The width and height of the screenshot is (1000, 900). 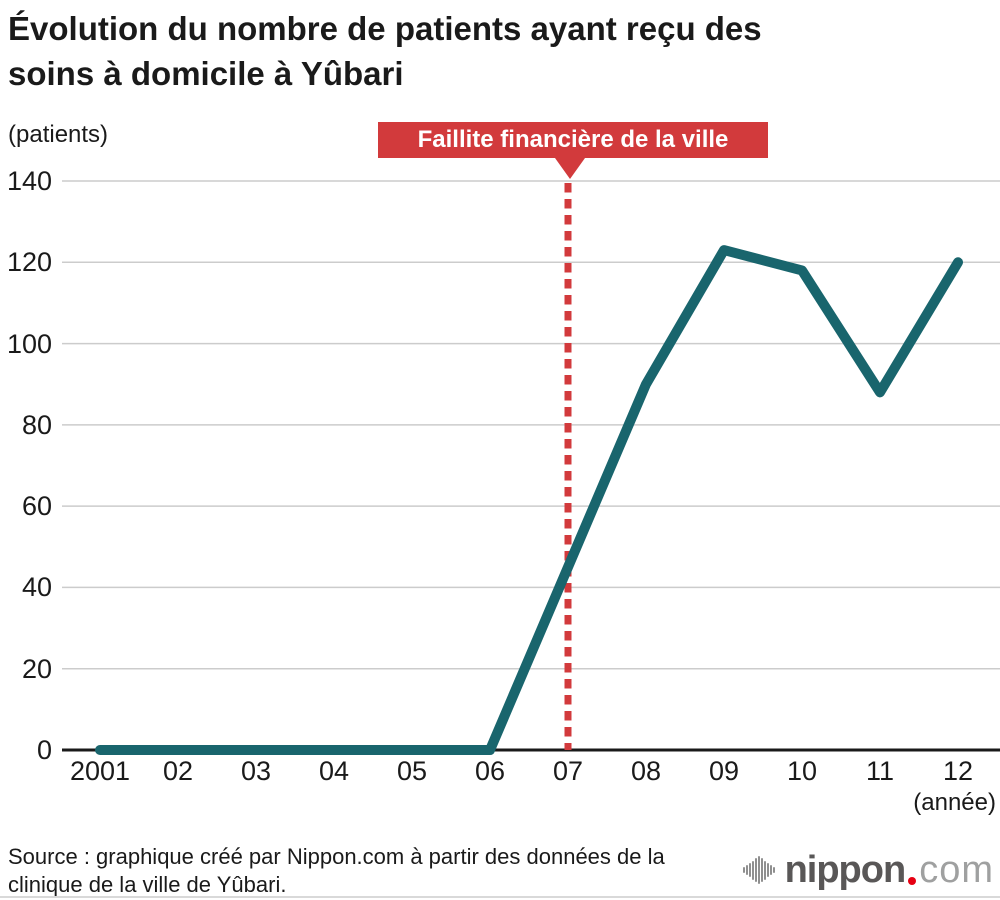 I want to click on y-tick-label: 60, so click(x=36, y=506).